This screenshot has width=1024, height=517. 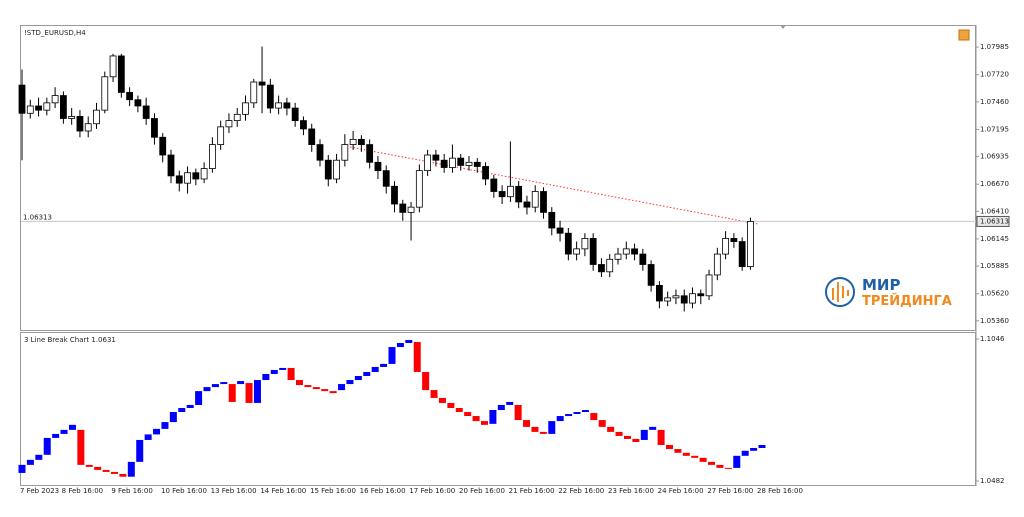 What do you see at coordinates (131, 491) in the screenshot?
I see `x-tick-label: 9 Feb 16:00` at bounding box center [131, 491].